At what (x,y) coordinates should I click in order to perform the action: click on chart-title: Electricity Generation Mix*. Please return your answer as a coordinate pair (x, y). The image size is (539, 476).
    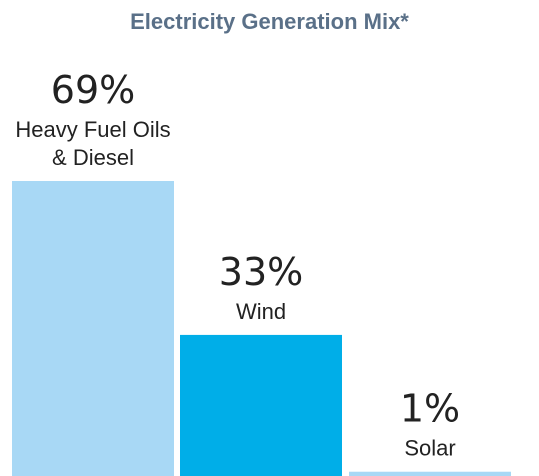
    Looking at the image, I should click on (269, 21).